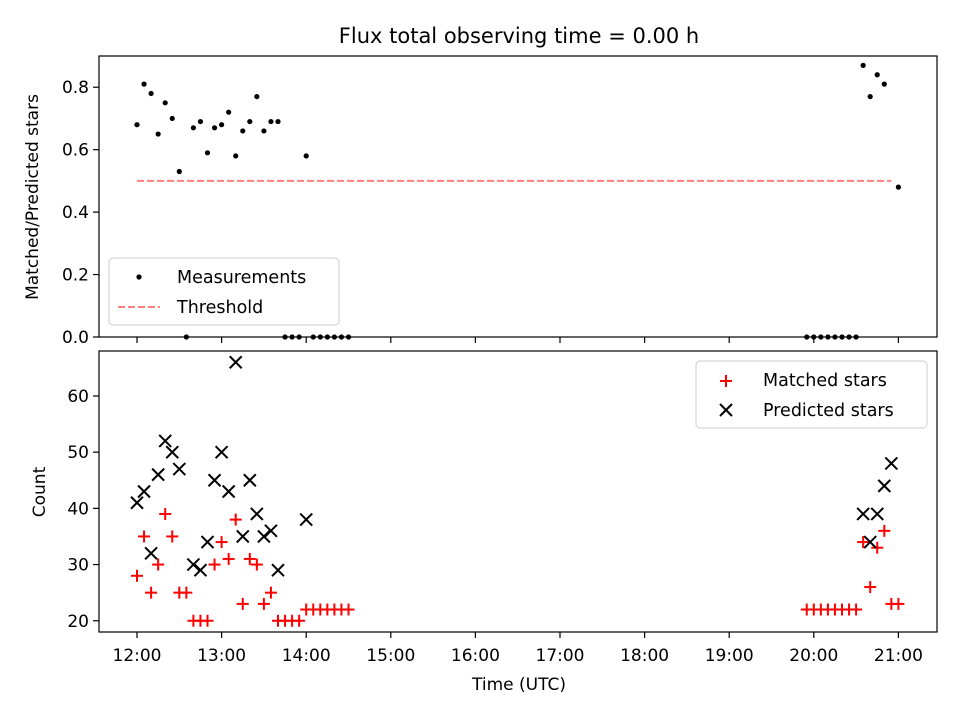  I want to click on bottom-x-tick-label: 12:00, so click(137, 656).